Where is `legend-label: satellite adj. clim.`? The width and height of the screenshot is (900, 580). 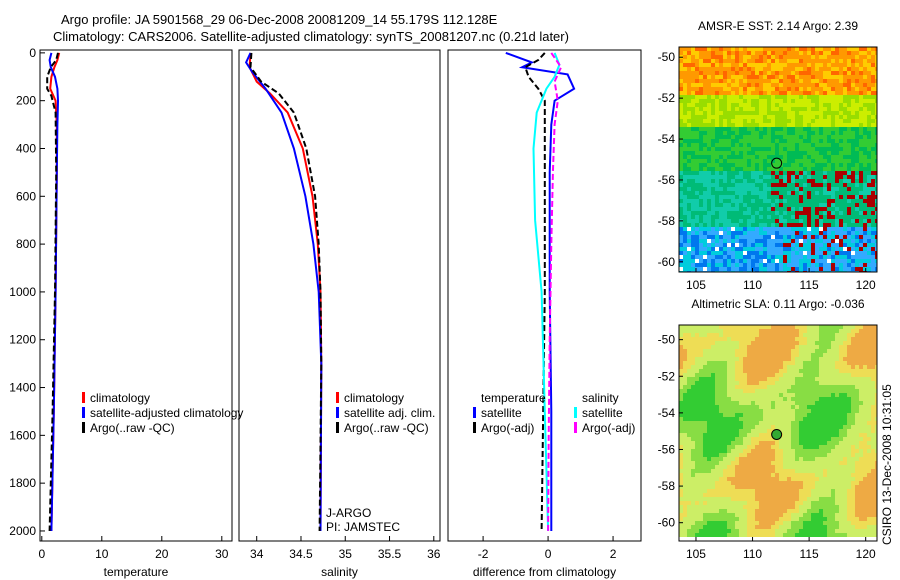 legend-label: satellite adj. clim. is located at coordinates (389, 413).